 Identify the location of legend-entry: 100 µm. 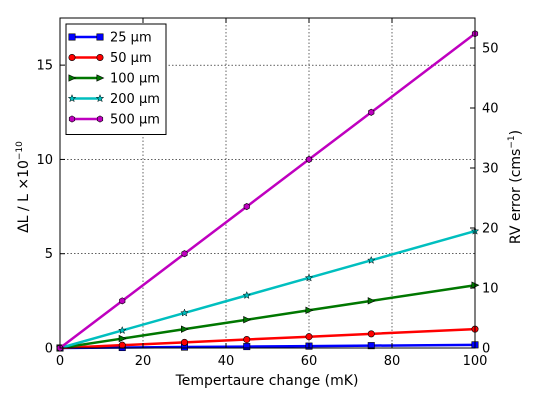
(114, 79).